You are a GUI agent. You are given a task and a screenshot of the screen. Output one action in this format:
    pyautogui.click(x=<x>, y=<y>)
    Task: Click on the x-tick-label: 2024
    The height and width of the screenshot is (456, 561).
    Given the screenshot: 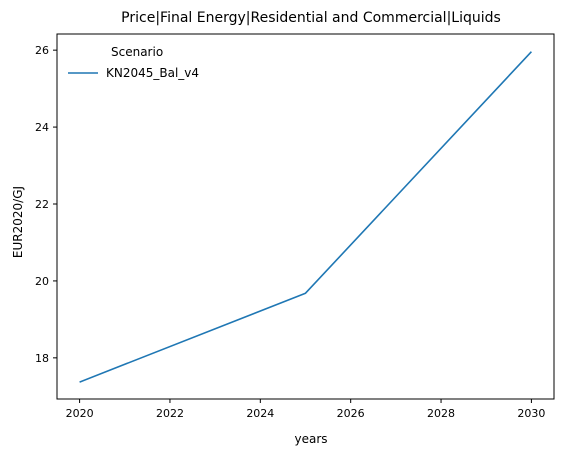 What is the action you would take?
    pyautogui.click(x=260, y=413)
    